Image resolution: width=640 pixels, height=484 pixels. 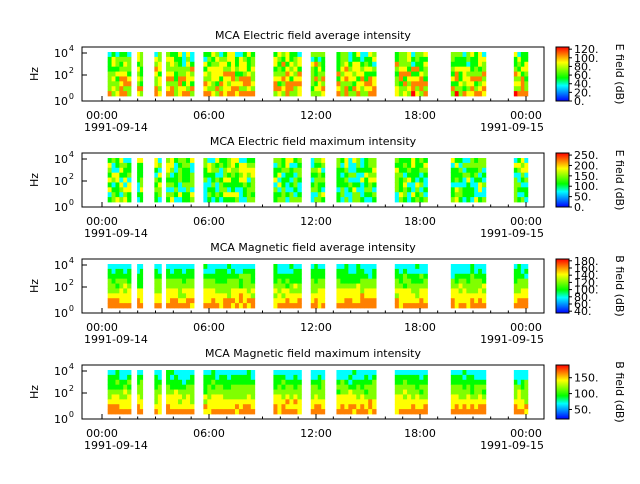 I want to click on y-axis-label: Hz, so click(x=34, y=74).